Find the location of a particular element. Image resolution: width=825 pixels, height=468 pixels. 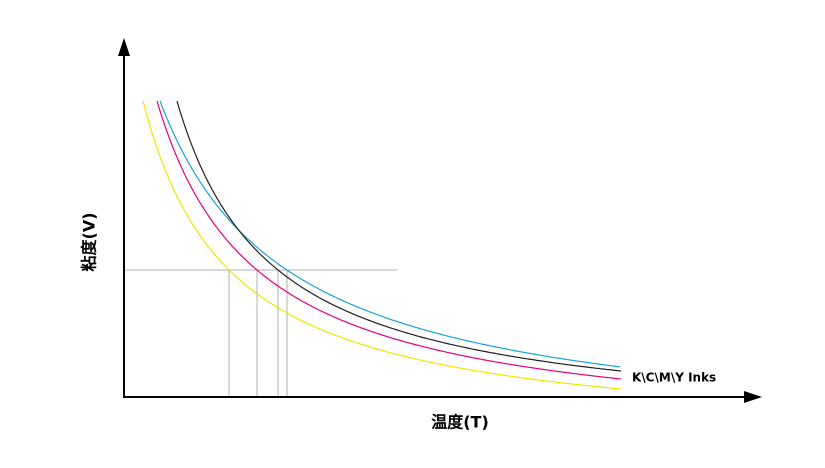

y-axis-arrow is located at coordinates (124, 47).